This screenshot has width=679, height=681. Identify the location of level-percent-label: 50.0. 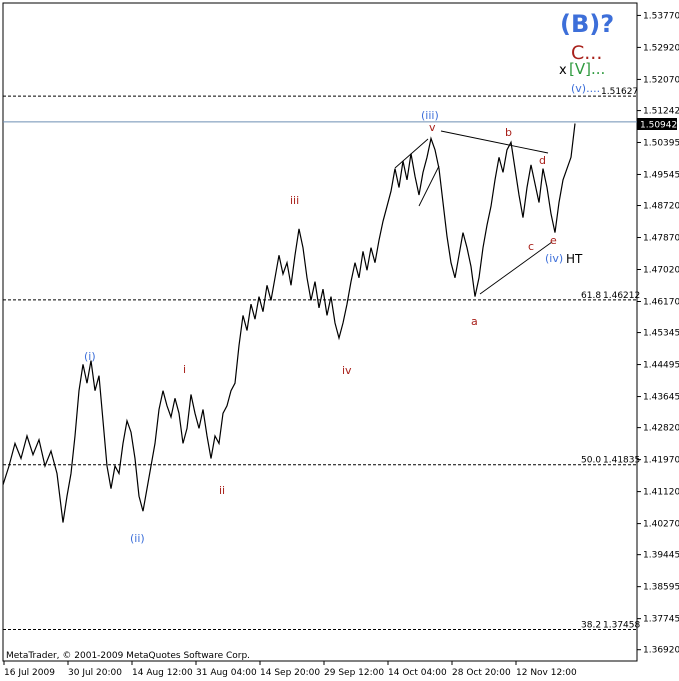
(591, 461).